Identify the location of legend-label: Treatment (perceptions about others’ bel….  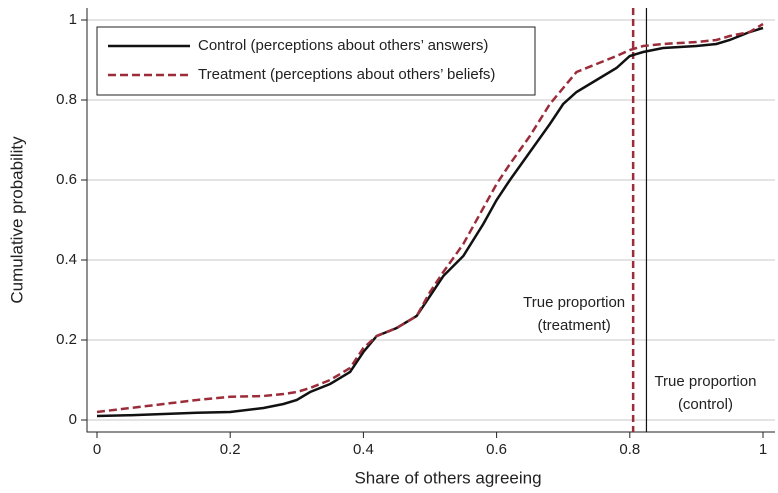
(346, 74).